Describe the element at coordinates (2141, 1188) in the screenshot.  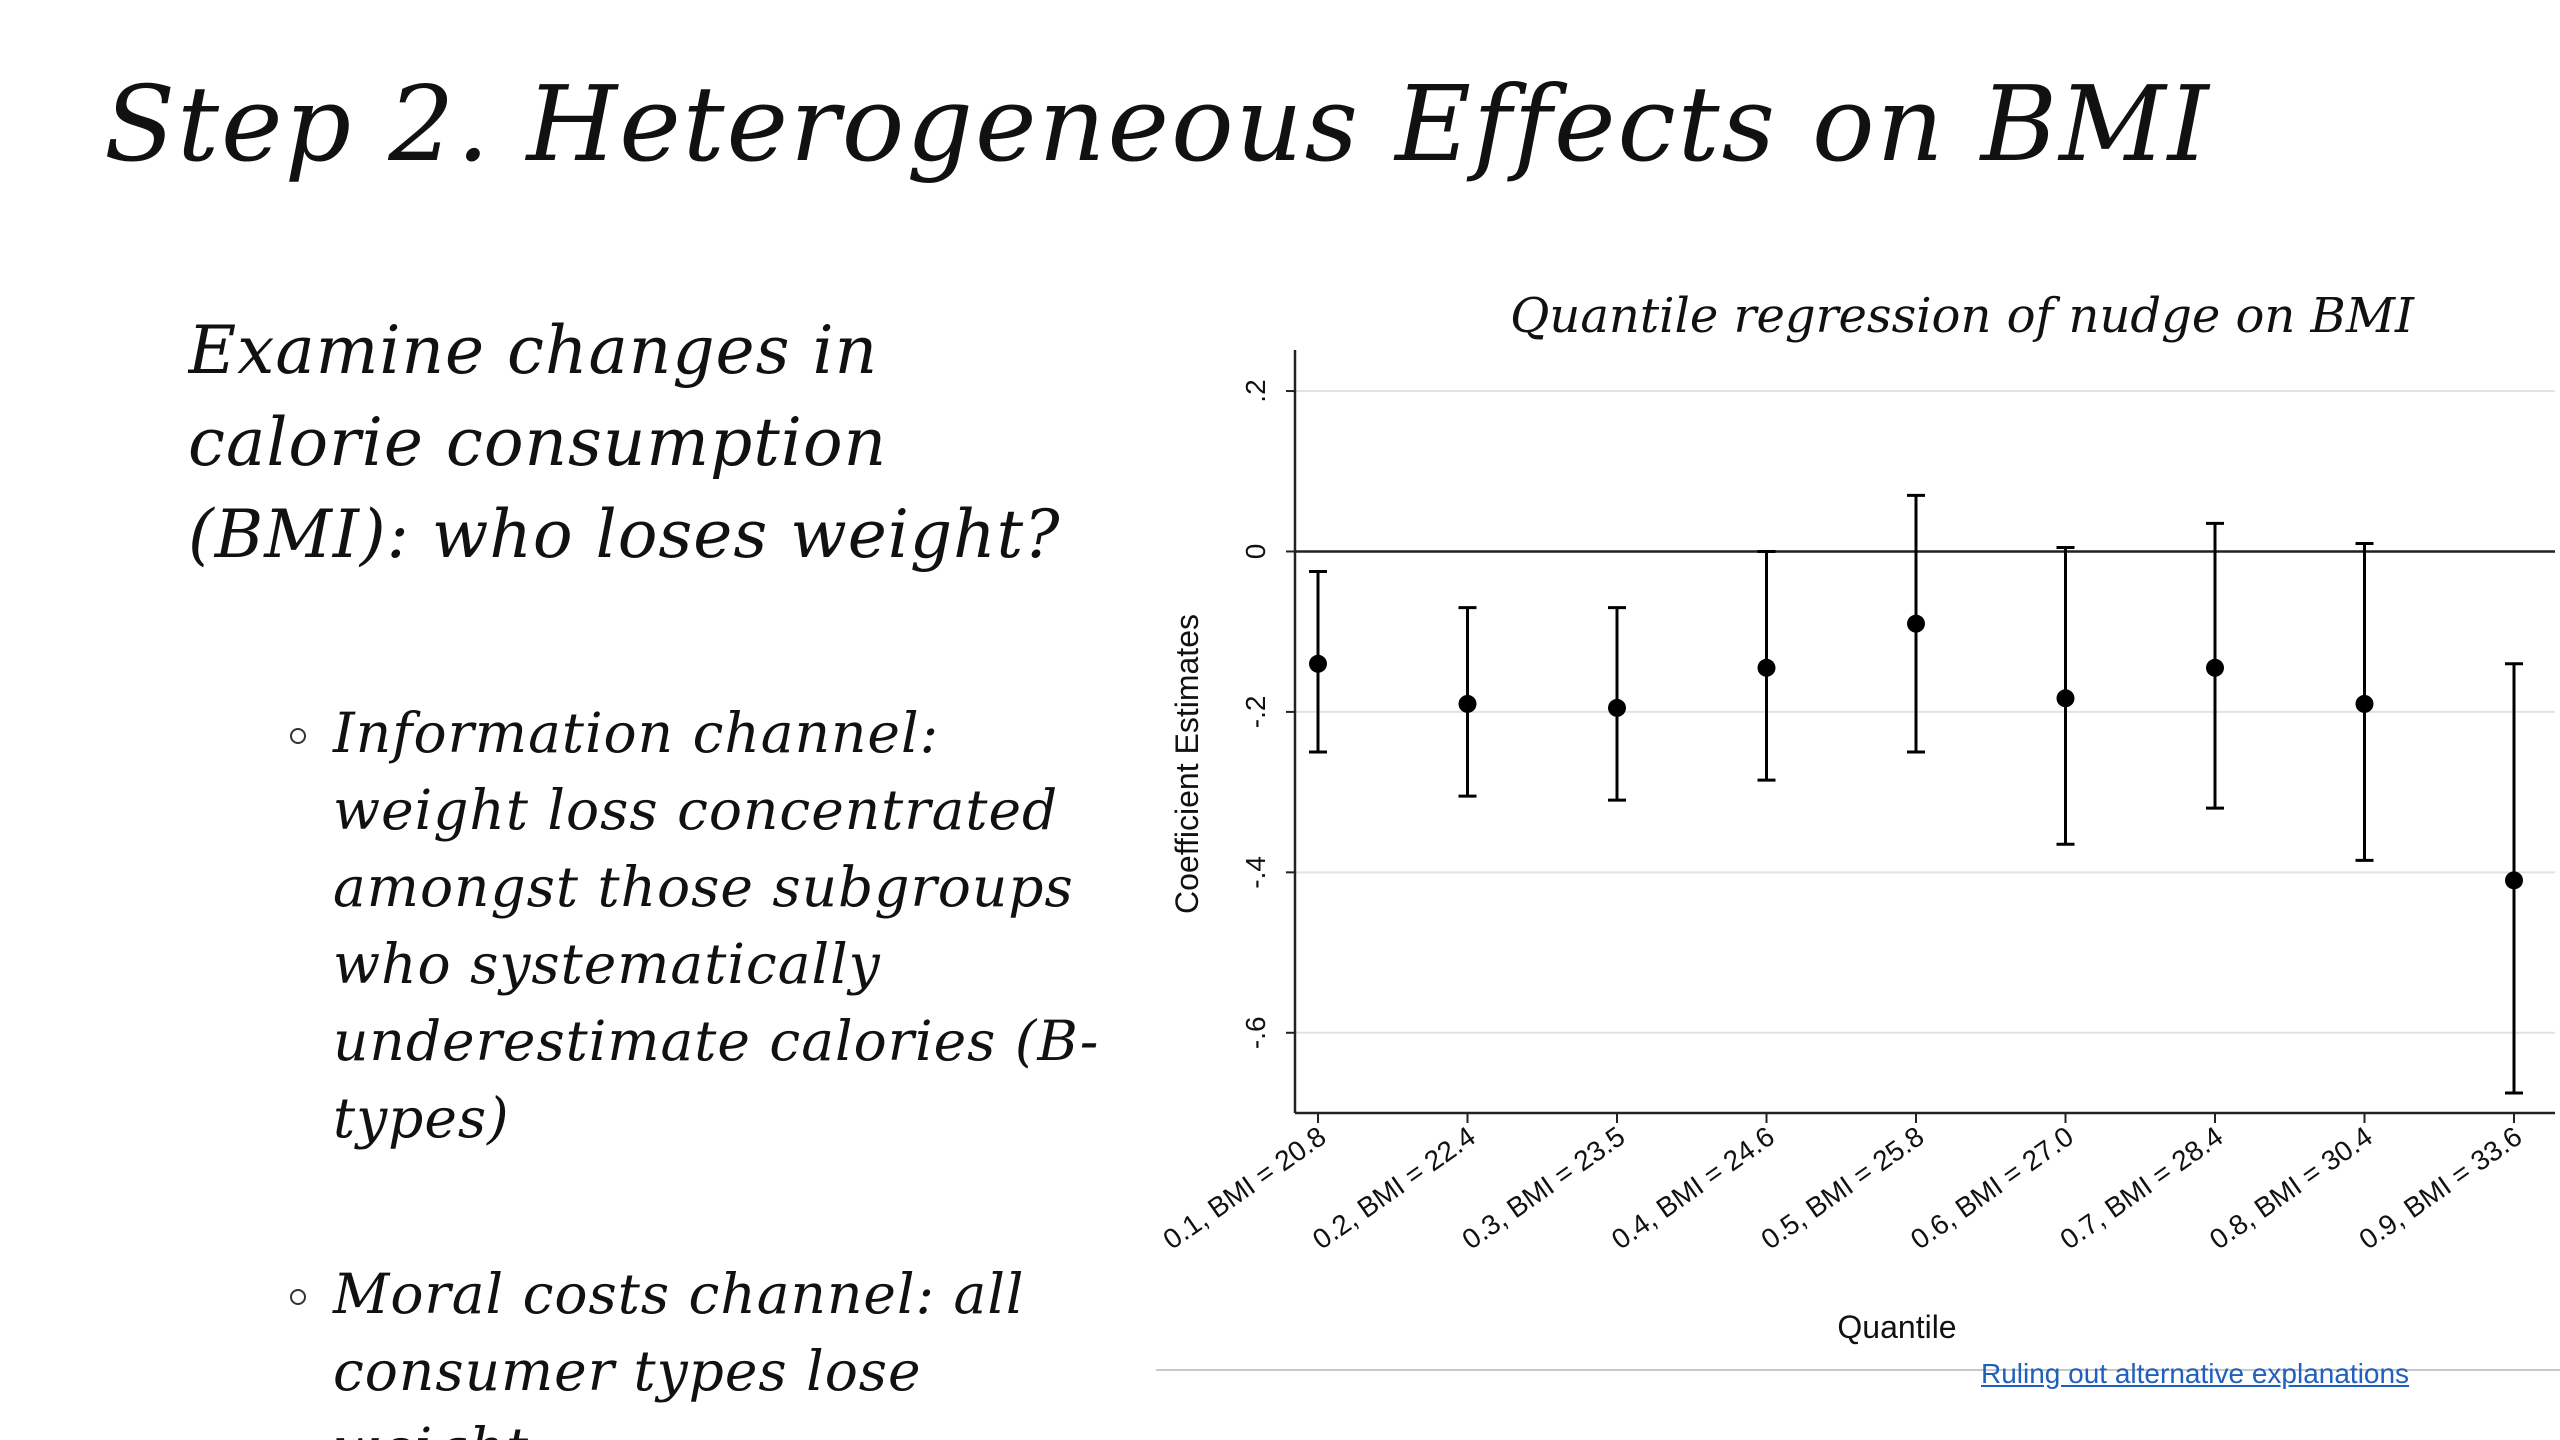
I see `x-tick-label: 0.7, BMI = 28.4` at that location.